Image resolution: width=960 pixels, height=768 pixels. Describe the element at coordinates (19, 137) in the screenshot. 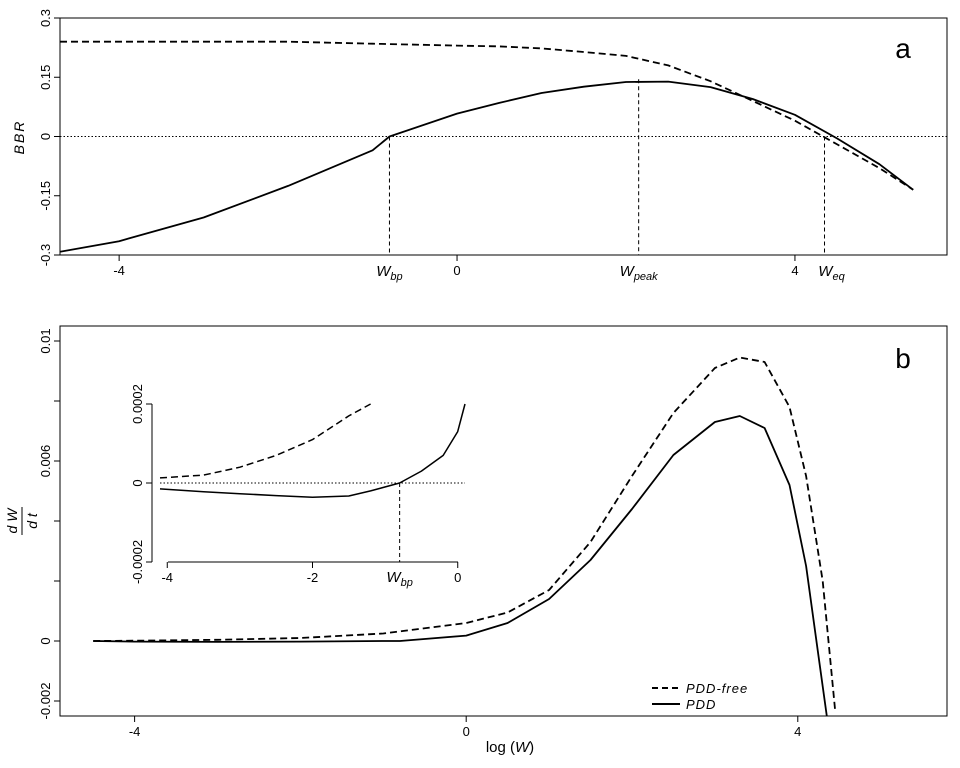

I see `panel-a-ylabel: BBR` at that location.